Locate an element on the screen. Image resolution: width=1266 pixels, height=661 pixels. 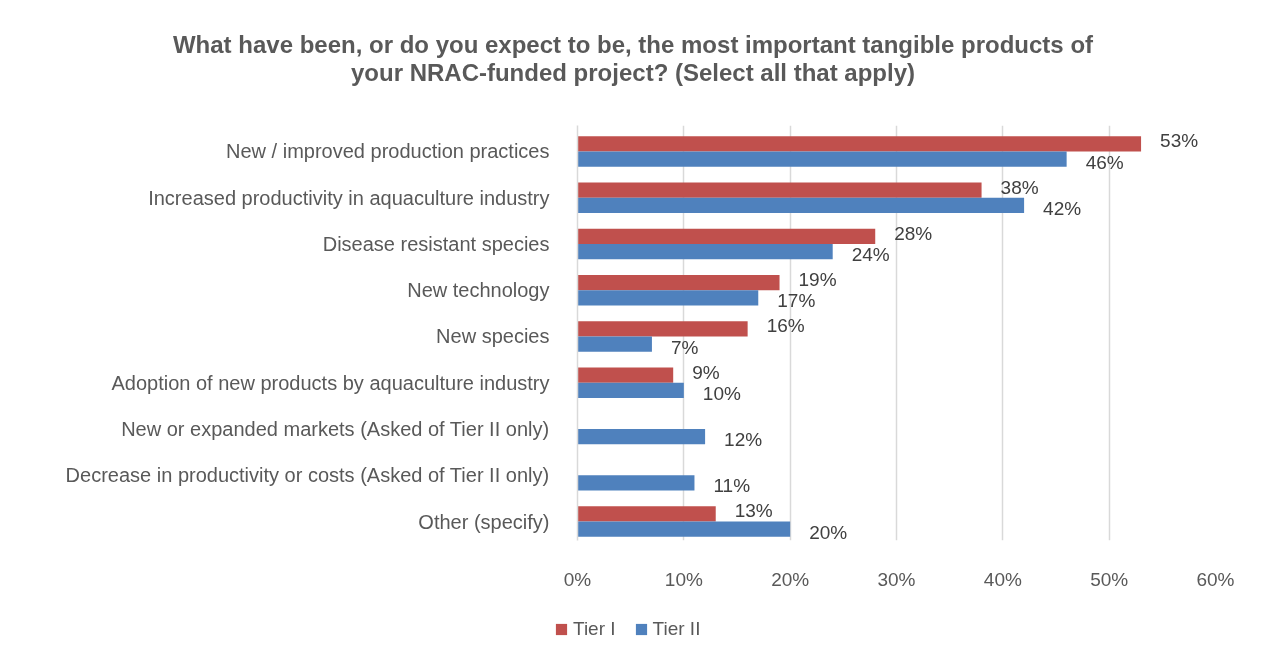
data-label: 53% is located at coordinates (1179, 141).